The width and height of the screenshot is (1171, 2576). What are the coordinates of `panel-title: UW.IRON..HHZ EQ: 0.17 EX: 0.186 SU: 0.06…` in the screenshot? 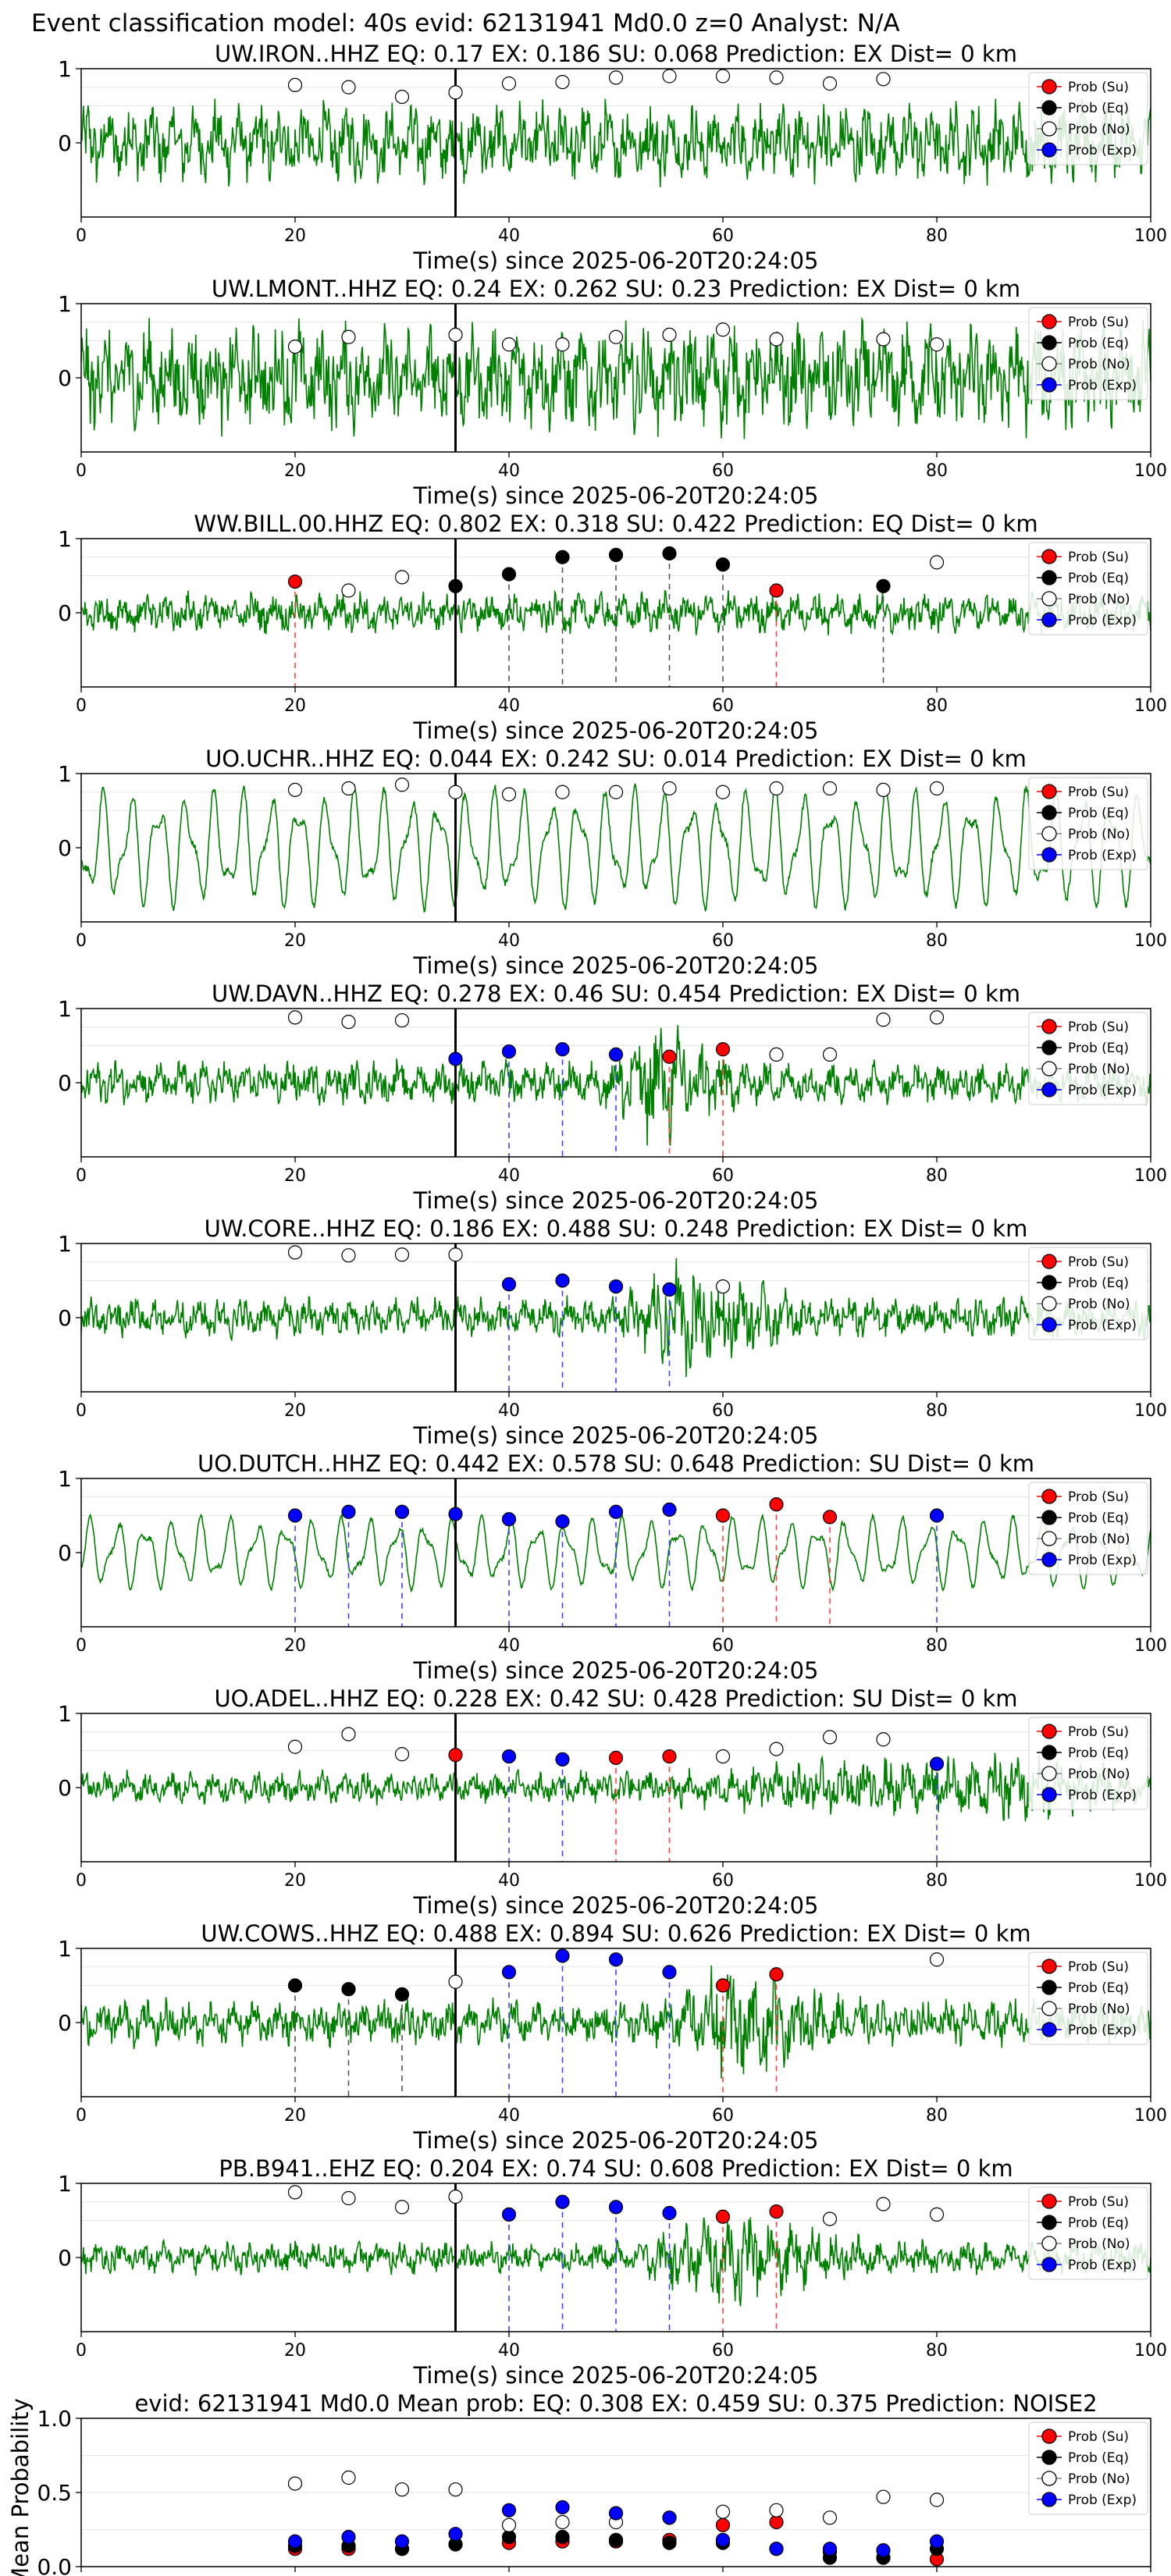 It's located at (616, 54).